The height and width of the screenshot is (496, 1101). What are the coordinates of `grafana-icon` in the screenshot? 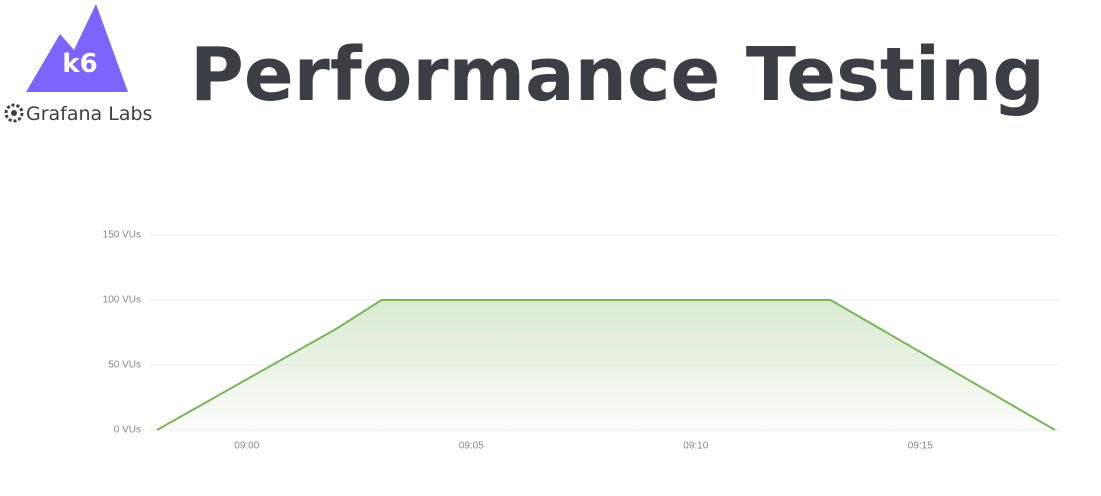 It's located at (14, 113).